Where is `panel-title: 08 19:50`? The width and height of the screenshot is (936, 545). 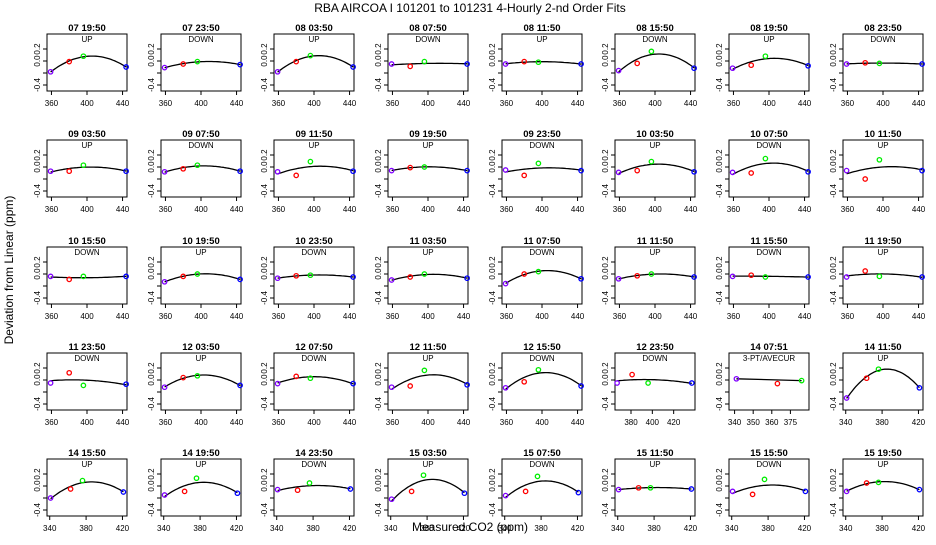 panel-title: 08 19:50 is located at coordinates (769, 28).